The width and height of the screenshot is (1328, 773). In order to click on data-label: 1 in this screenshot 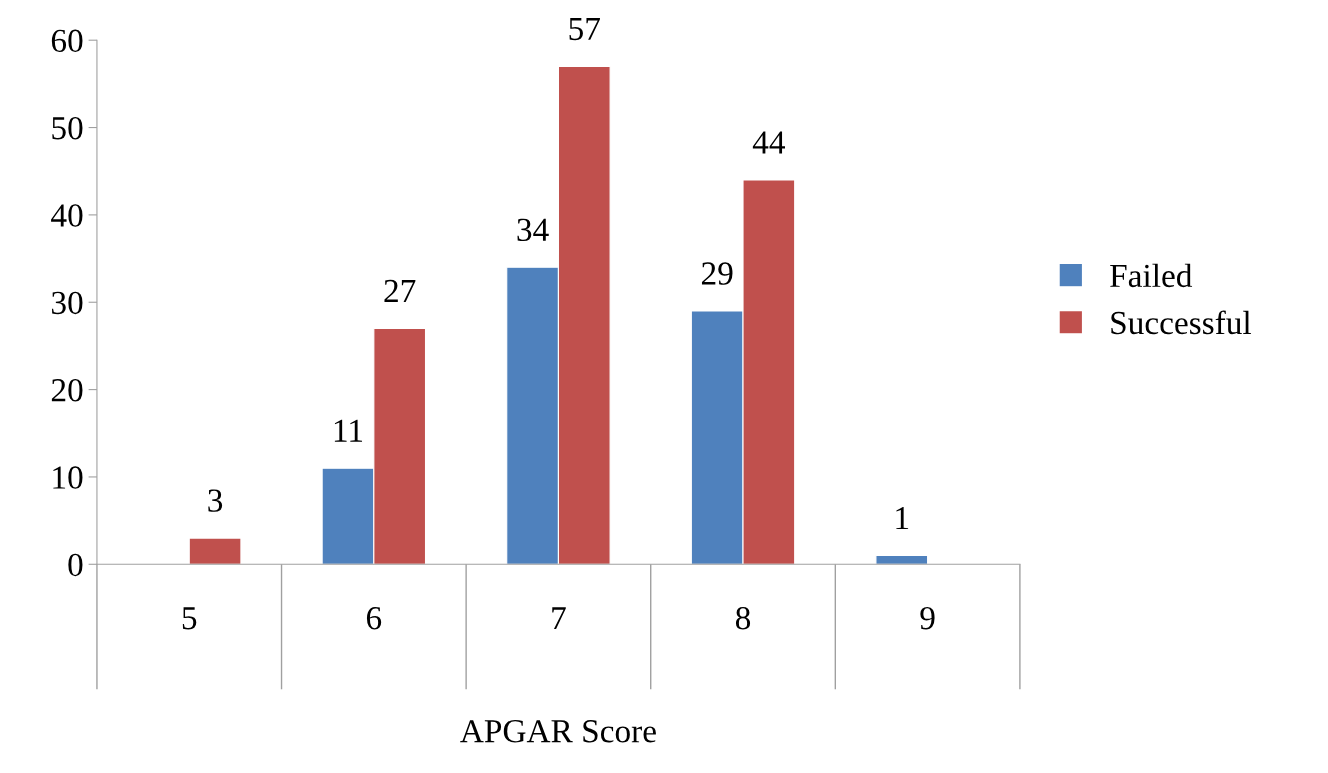, I will do `click(902, 518)`.